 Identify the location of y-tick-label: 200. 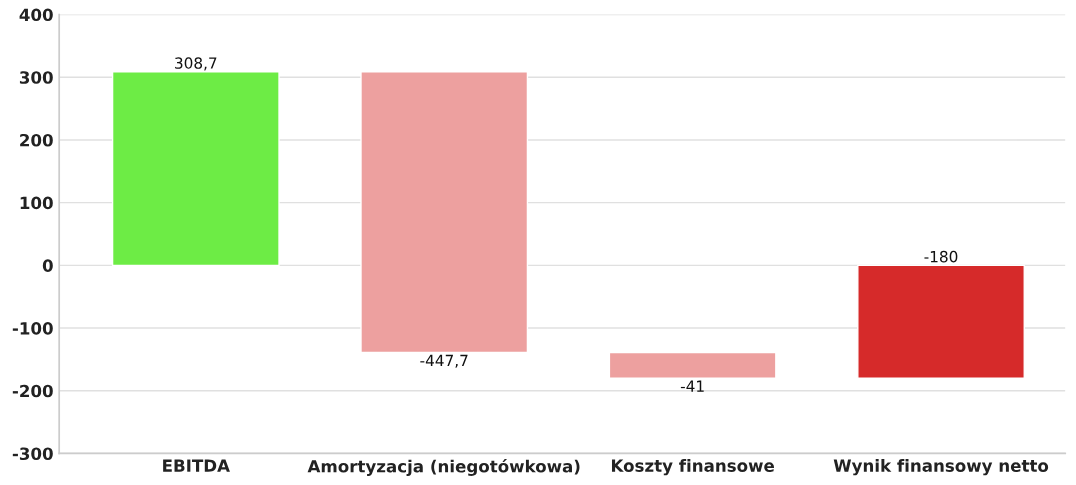
(36, 140).